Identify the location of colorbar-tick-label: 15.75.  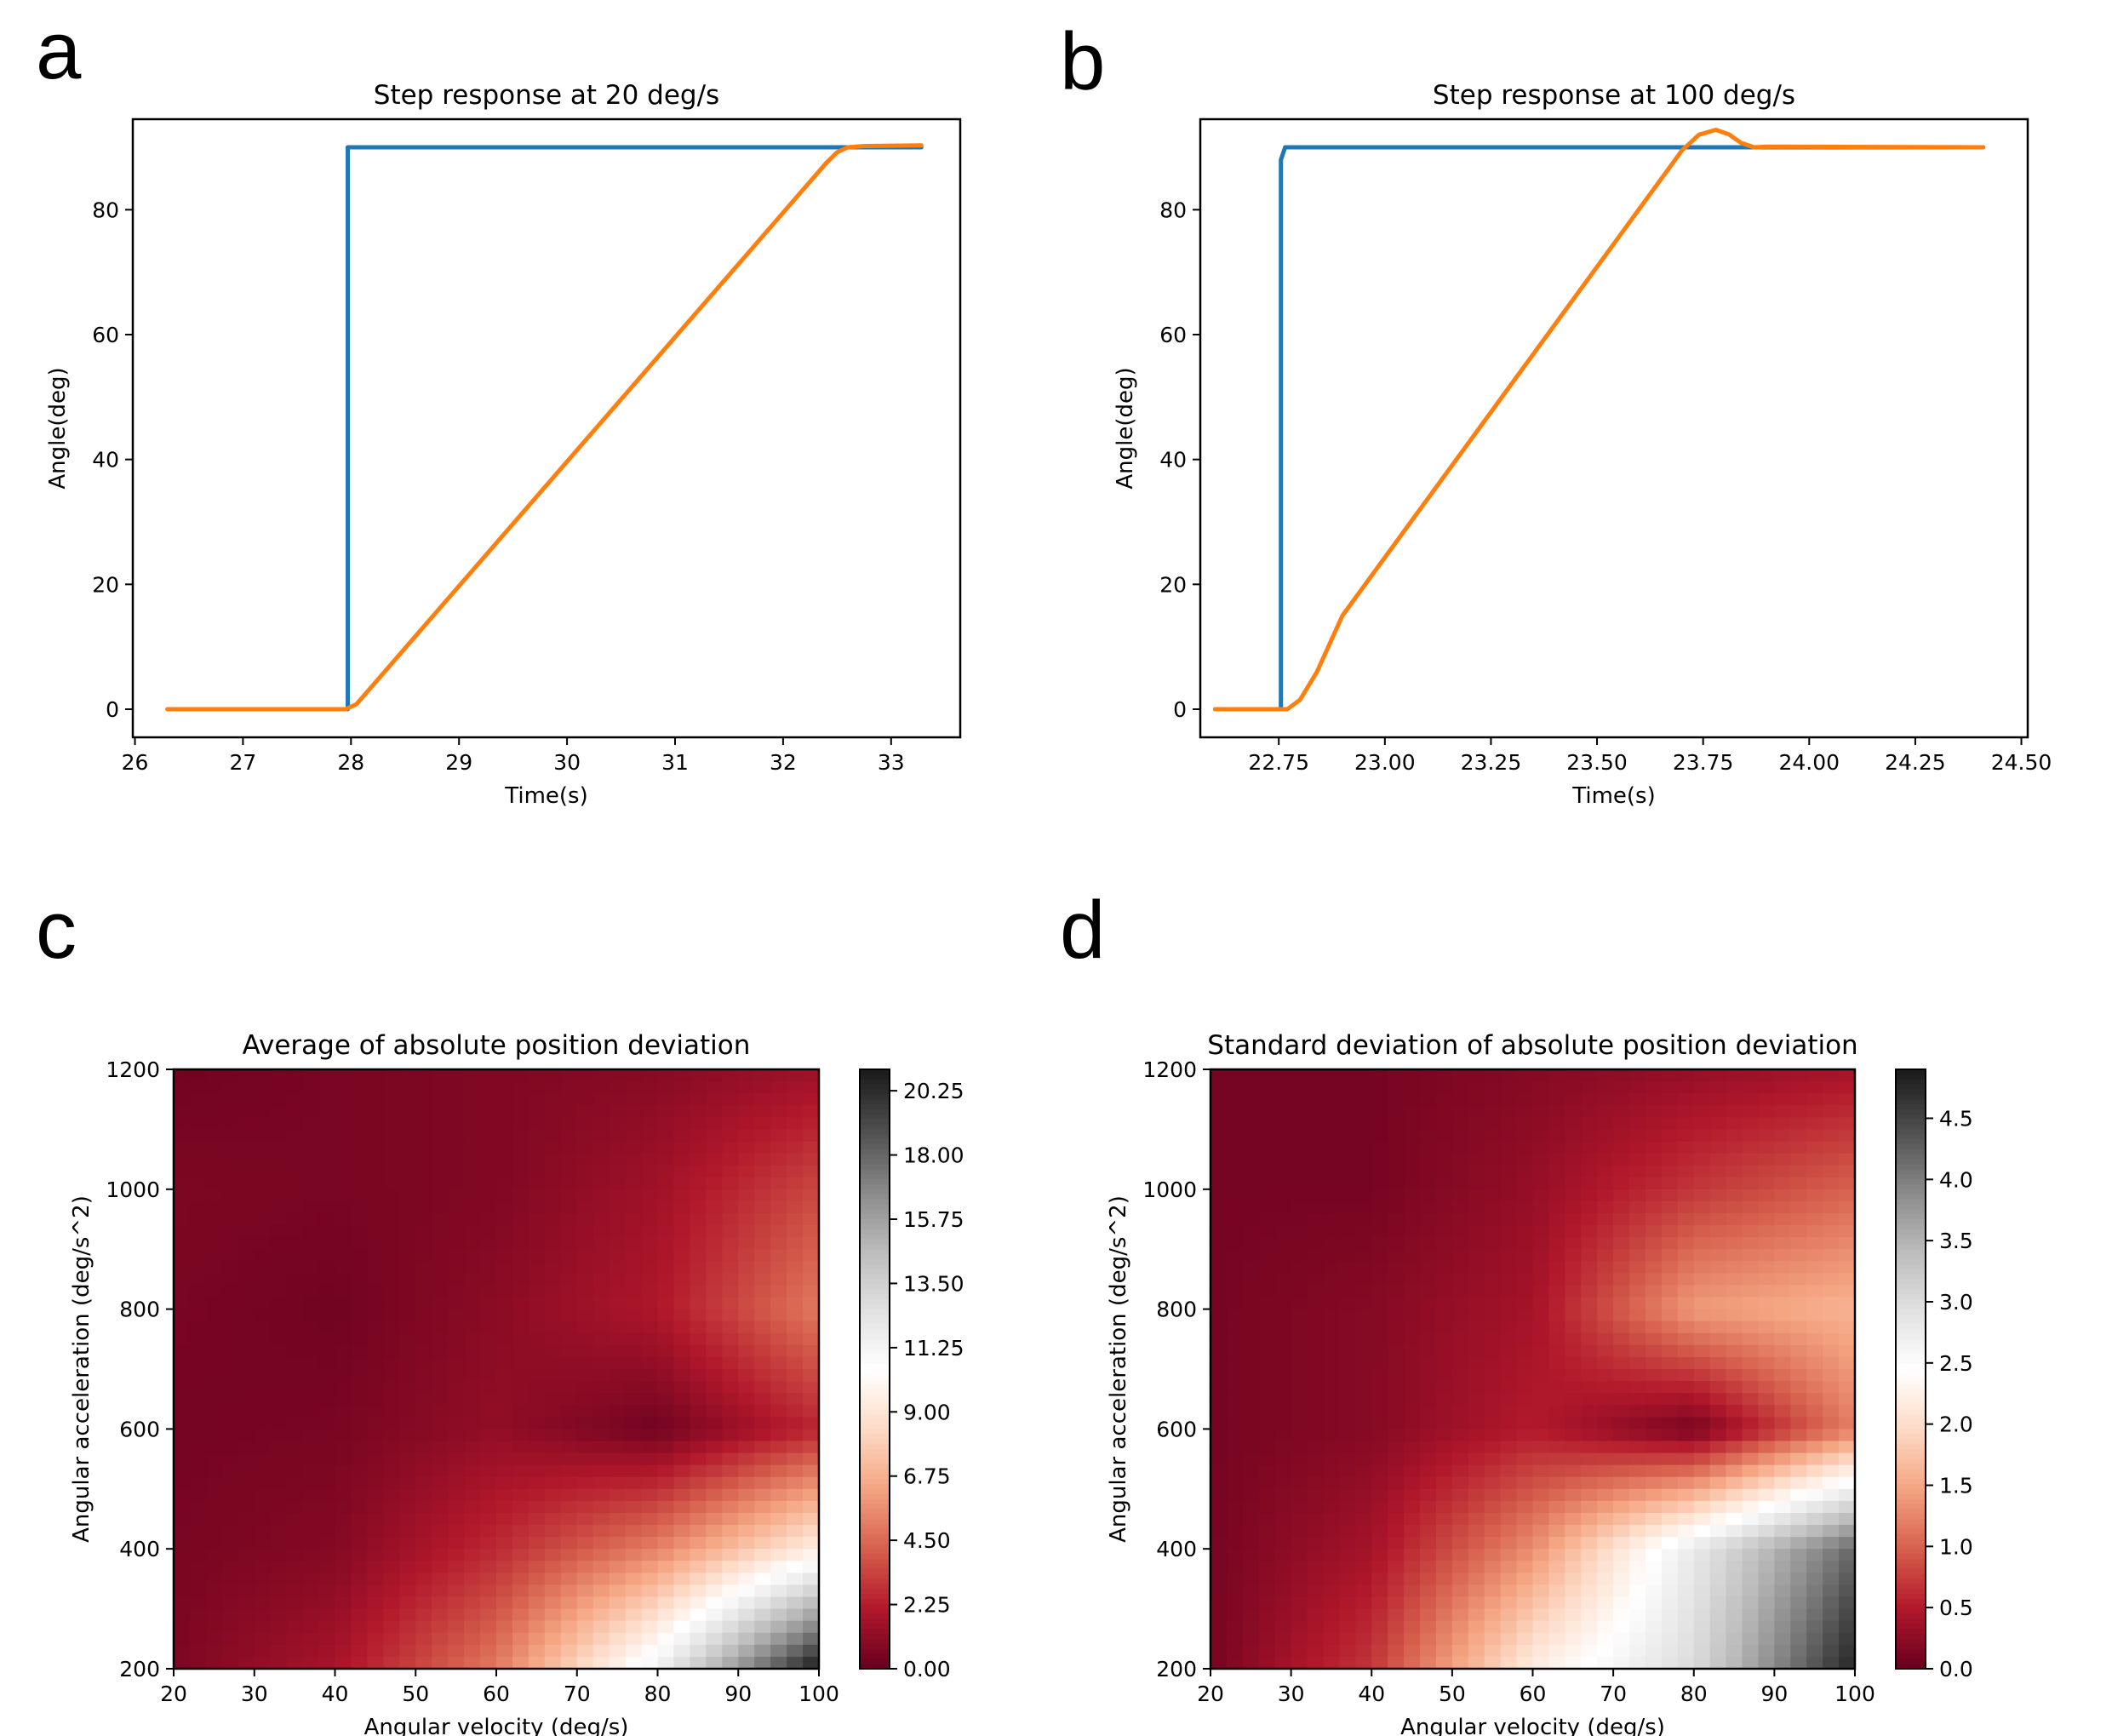
(933, 1219).